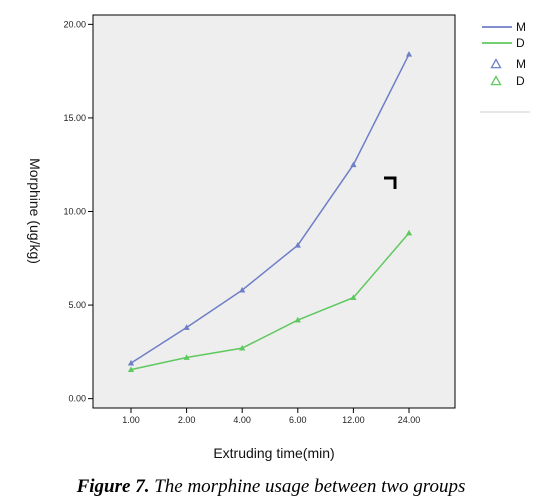 Image resolution: width=542 pixels, height=504 pixels. Describe the element at coordinates (273, 453) in the screenshot. I see `x-axis-title: Extruding time(min)` at that location.